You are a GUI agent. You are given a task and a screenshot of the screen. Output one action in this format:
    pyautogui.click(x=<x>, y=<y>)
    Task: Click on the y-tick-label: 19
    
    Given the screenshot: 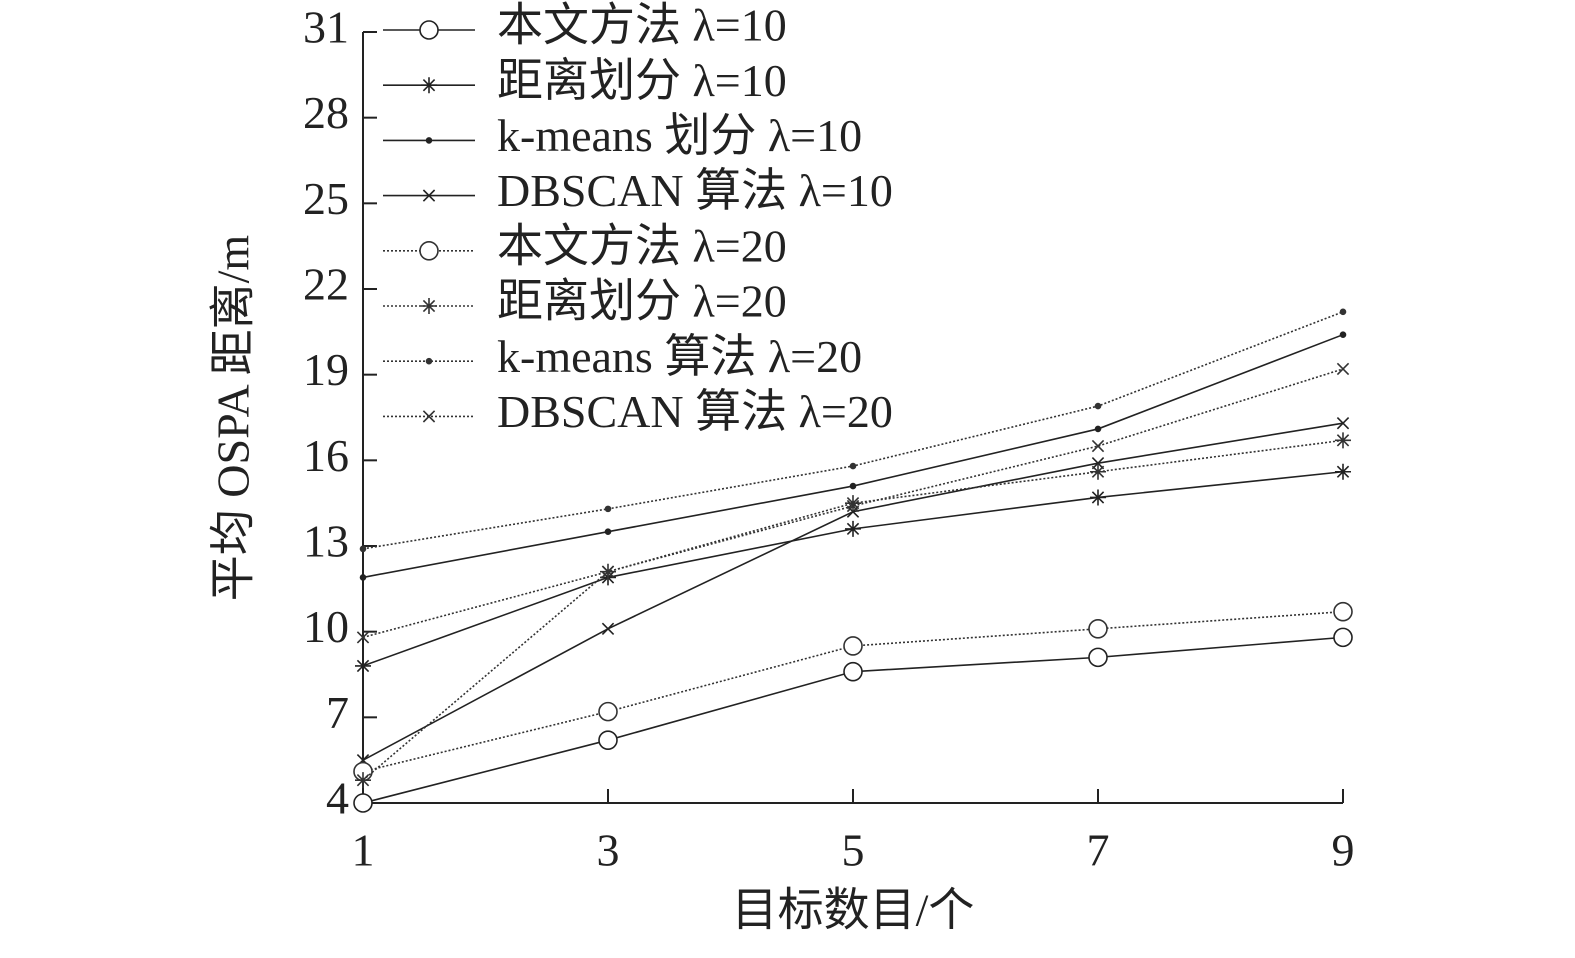 What is the action you would take?
    pyautogui.click(x=326, y=369)
    